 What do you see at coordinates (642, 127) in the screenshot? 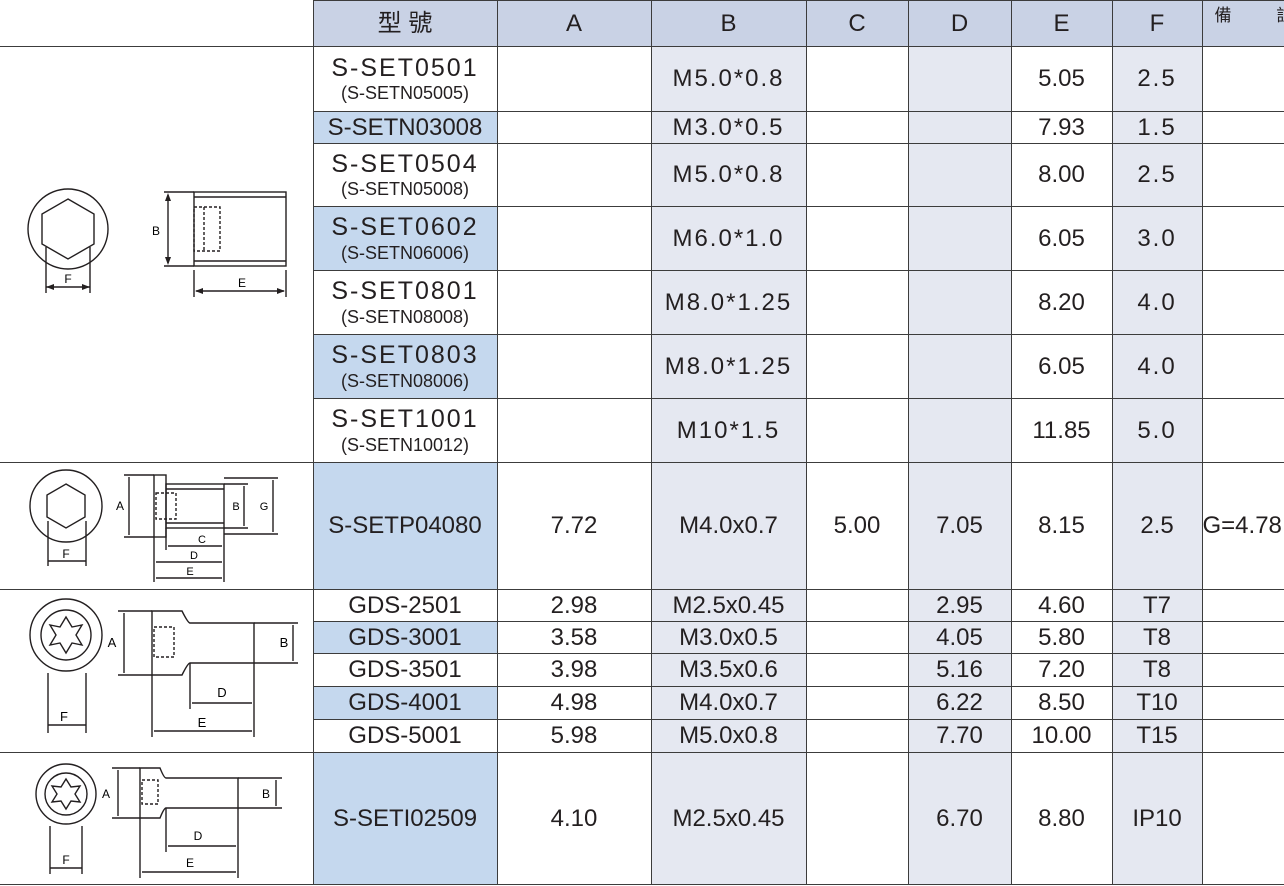
I see `table-row: S-SETN03008 M3.0*0.5 7.93 1.5` at bounding box center [642, 127].